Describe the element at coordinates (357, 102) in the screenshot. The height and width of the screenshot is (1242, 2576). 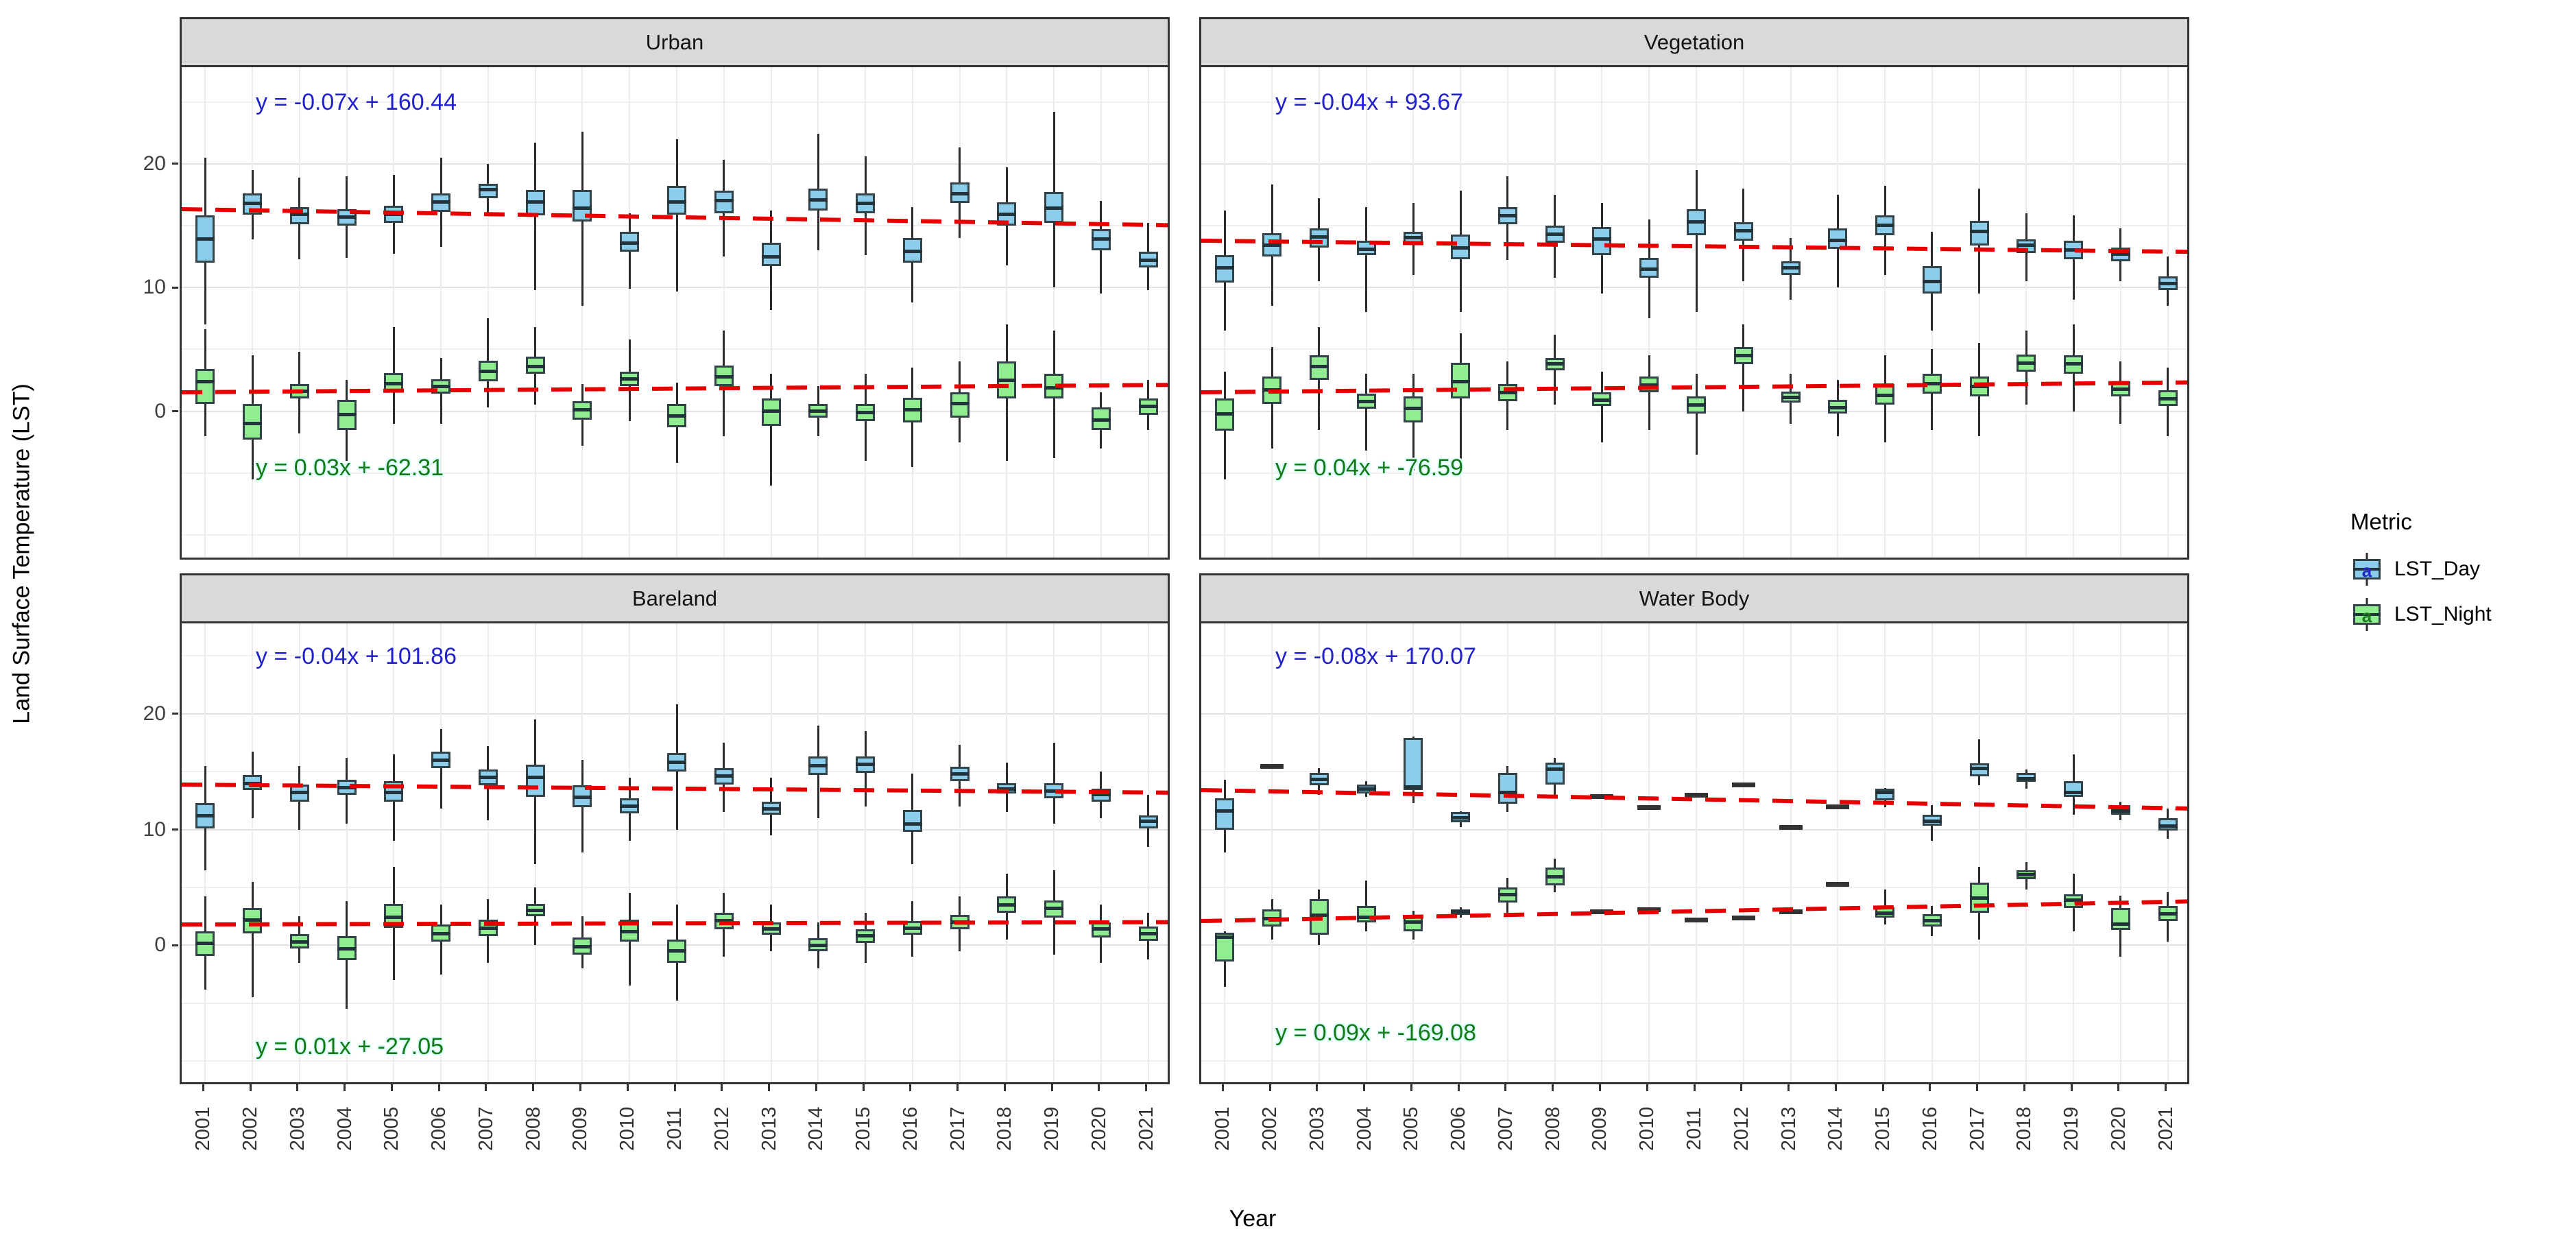
I see `regression-equation-day: y = -0.07x + 160.44` at that location.